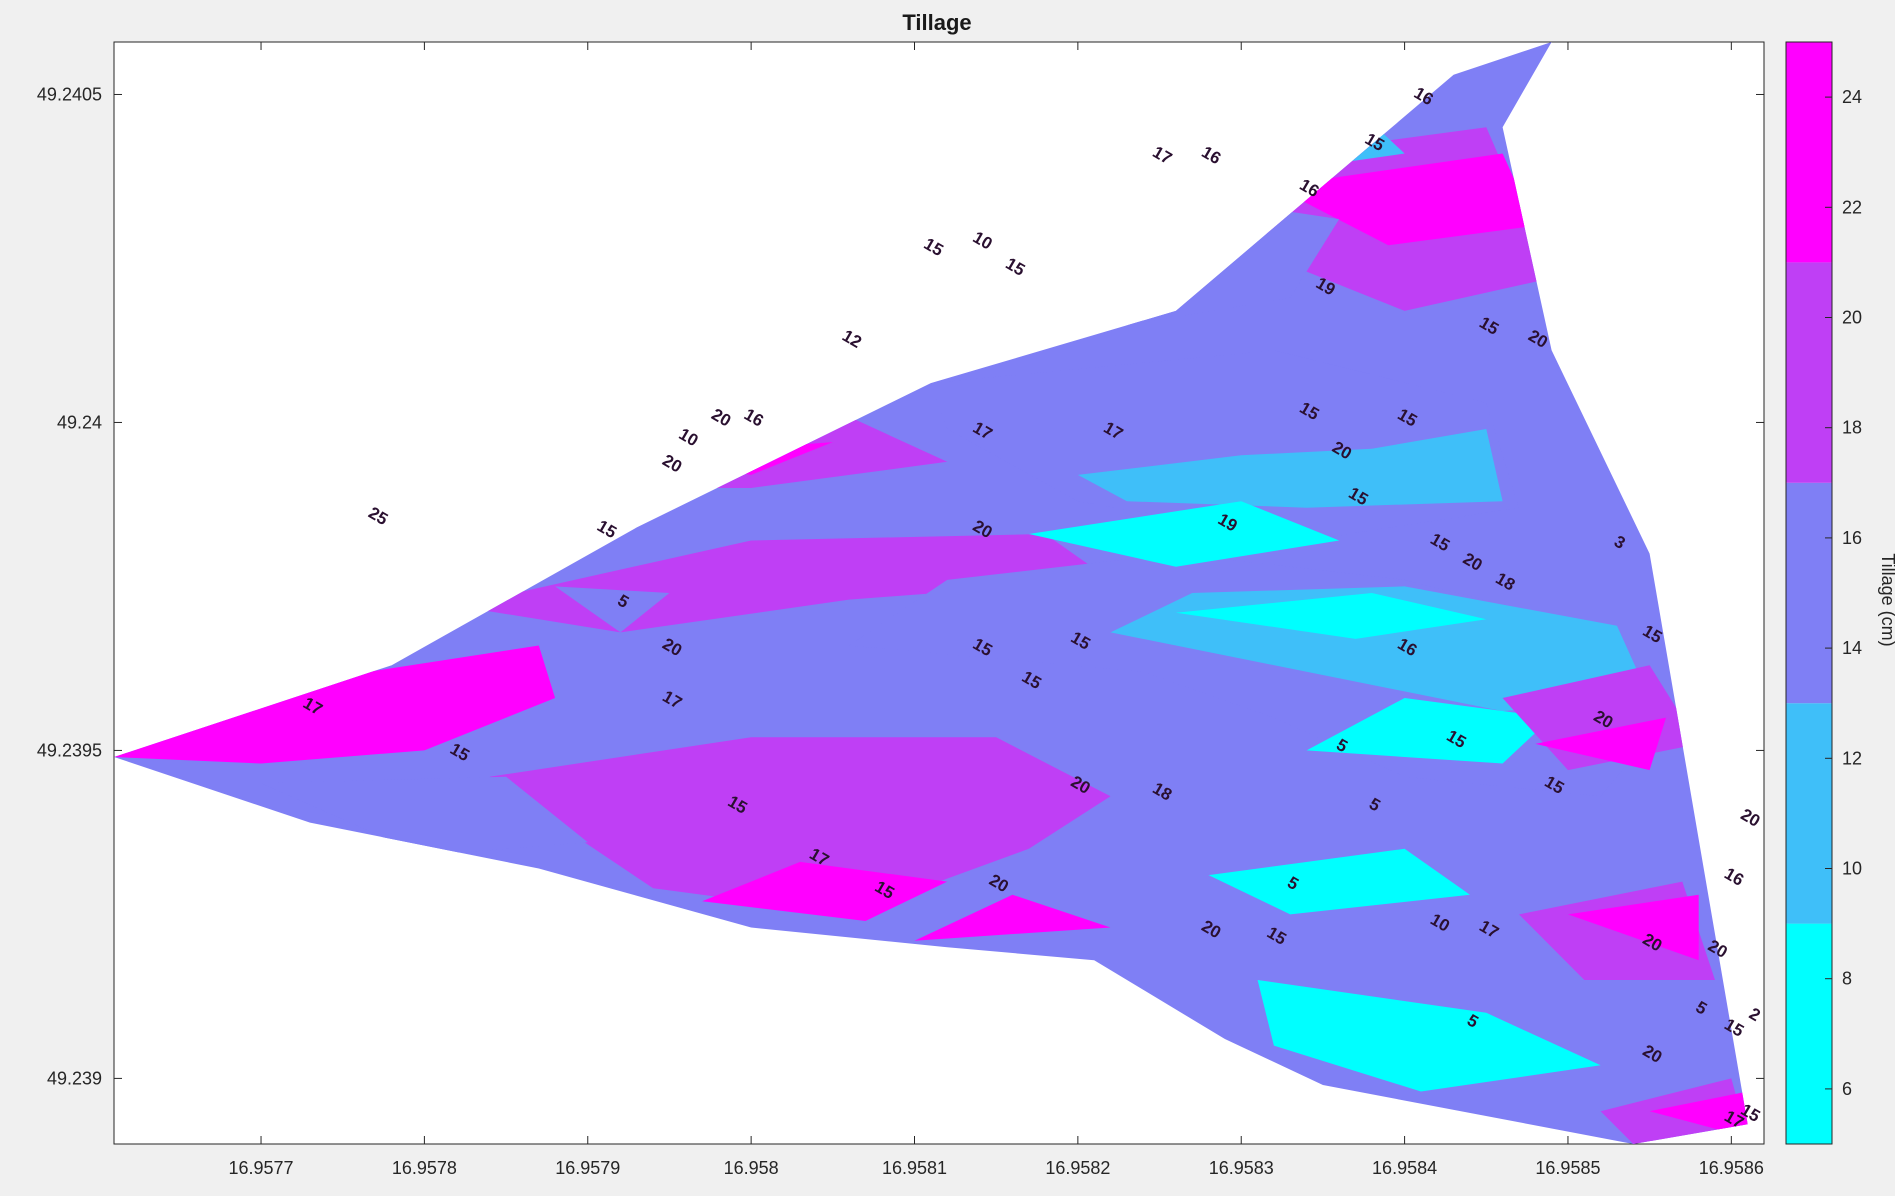 Image resolution: width=1895 pixels, height=1196 pixels. Describe the element at coordinates (1852, 648) in the screenshot. I see `colorbar-tick-label: 14` at that location.